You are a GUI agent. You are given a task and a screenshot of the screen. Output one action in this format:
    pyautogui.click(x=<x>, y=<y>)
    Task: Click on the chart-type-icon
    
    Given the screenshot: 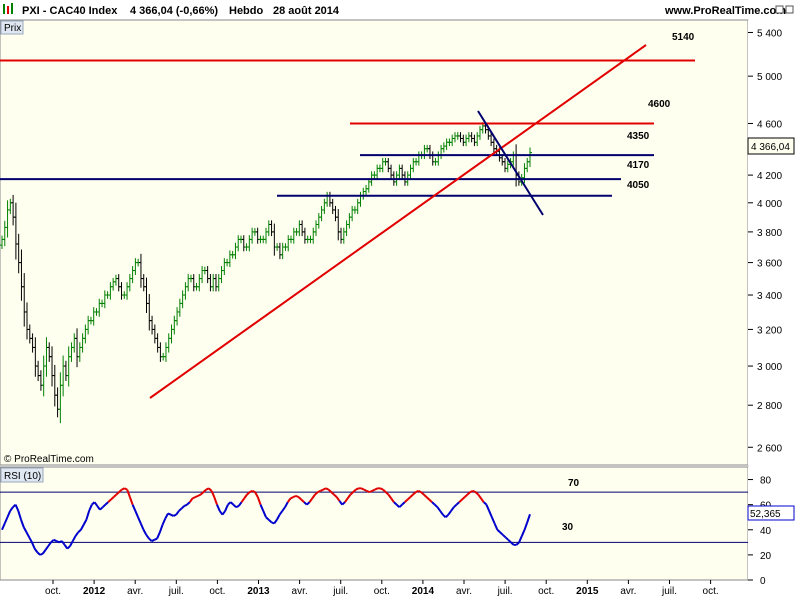 What is the action you would take?
    pyautogui.click(x=8, y=8)
    